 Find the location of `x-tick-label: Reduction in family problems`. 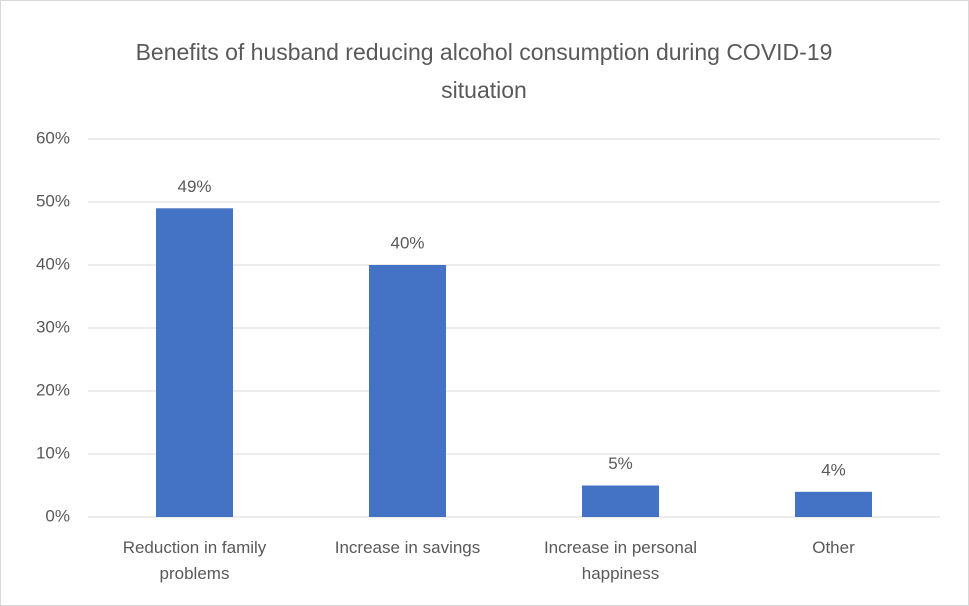

x-tick-label: Reduction in family problems is located at coordinates (194, 560).